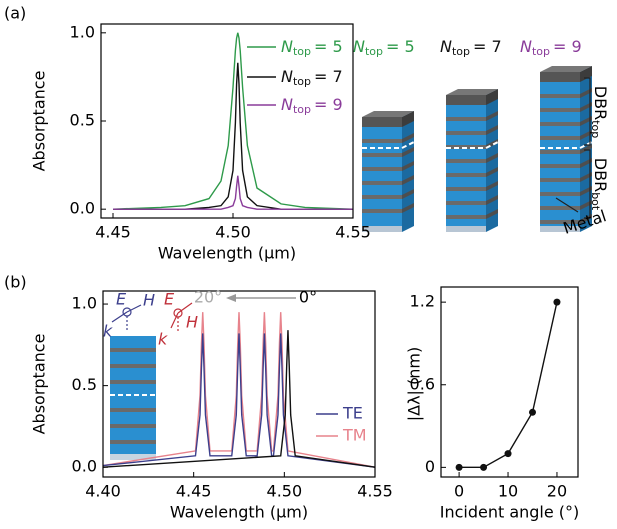 The image size is (617, 529). What do you see at coordinates (510, 512) in the screenshot?
I see `x-axis-label: Incident angle (°)` at bounding box center [510, 512].